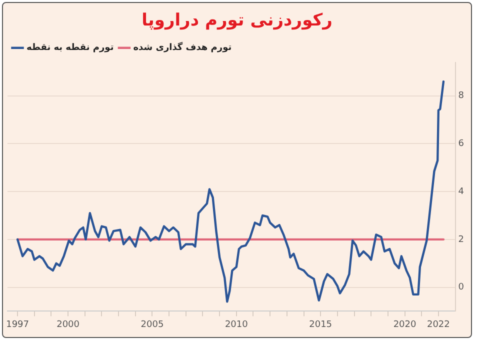  Describe the element at coordinates (68, 325) in the screenshot. I see `x-tick-label: 2000` at that location.